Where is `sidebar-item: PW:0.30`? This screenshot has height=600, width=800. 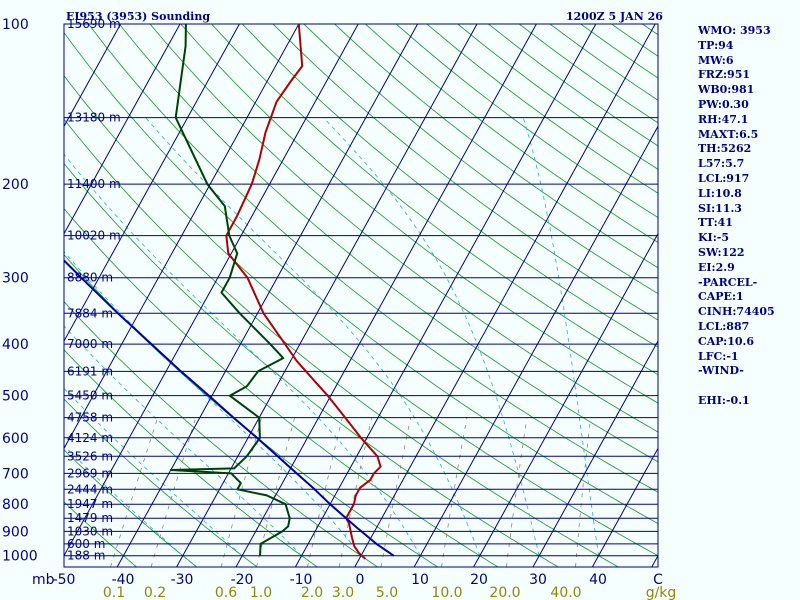 sidebar-item: PW:0.30 is located at coordinates (723, 104).